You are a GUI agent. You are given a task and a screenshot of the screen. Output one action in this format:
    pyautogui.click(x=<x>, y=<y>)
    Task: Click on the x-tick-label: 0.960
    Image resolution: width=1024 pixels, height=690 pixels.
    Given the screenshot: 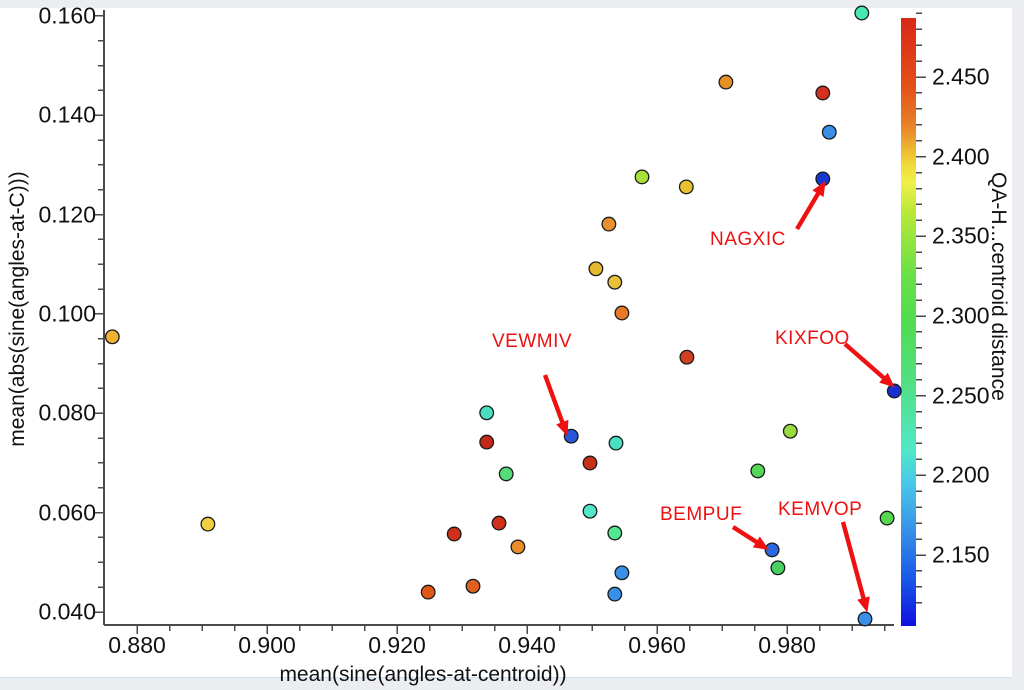 What is the action you would take?
    pyautogui.click(x=657, y=645)
    